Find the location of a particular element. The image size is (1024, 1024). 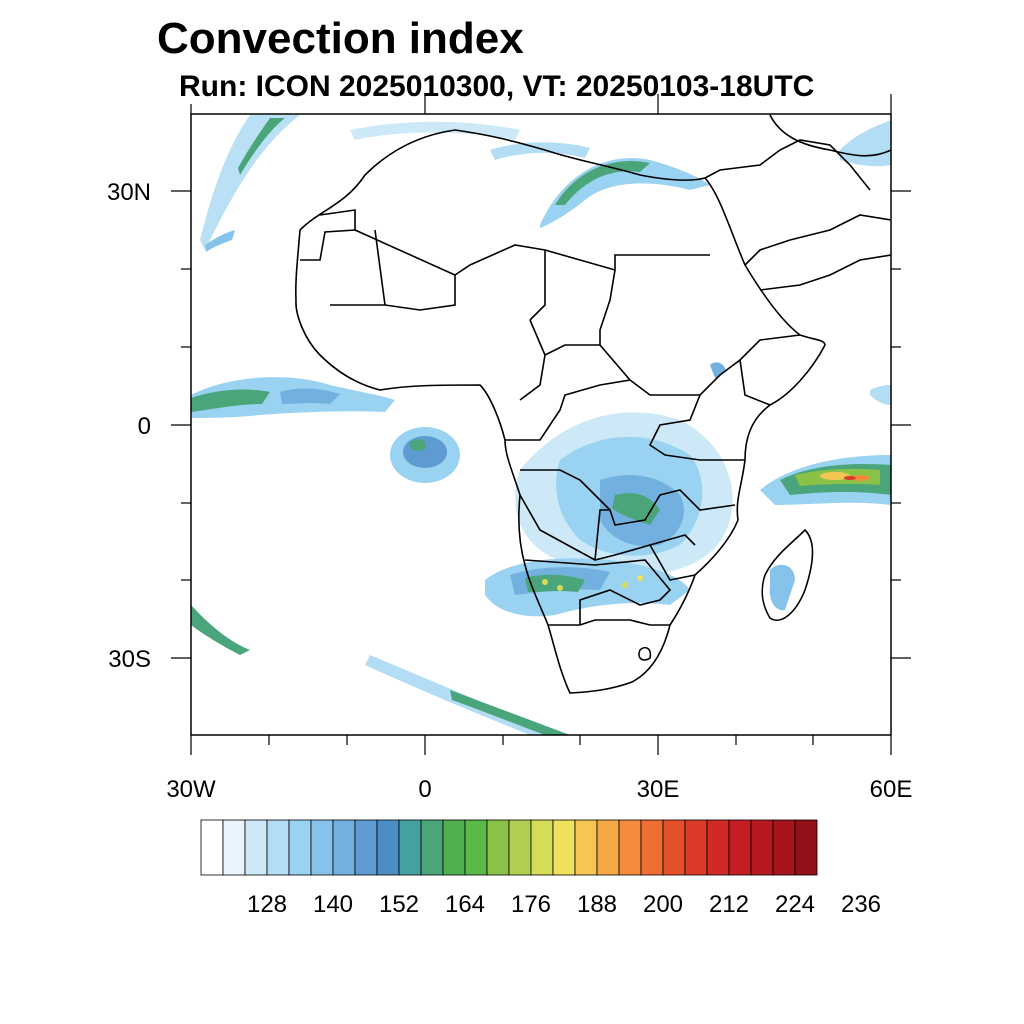

colorbar-labels: 128 140 152 164 176 188 200 212 224 236 is located at coordinates (564, 904).